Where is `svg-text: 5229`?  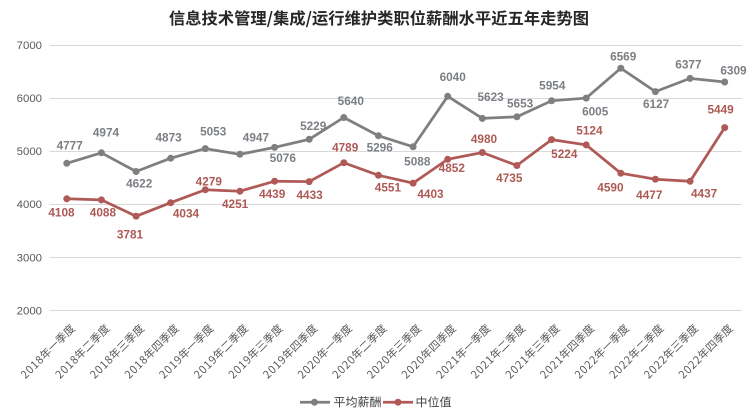
svg-text: 5229 is located at coordinates (313, 126).